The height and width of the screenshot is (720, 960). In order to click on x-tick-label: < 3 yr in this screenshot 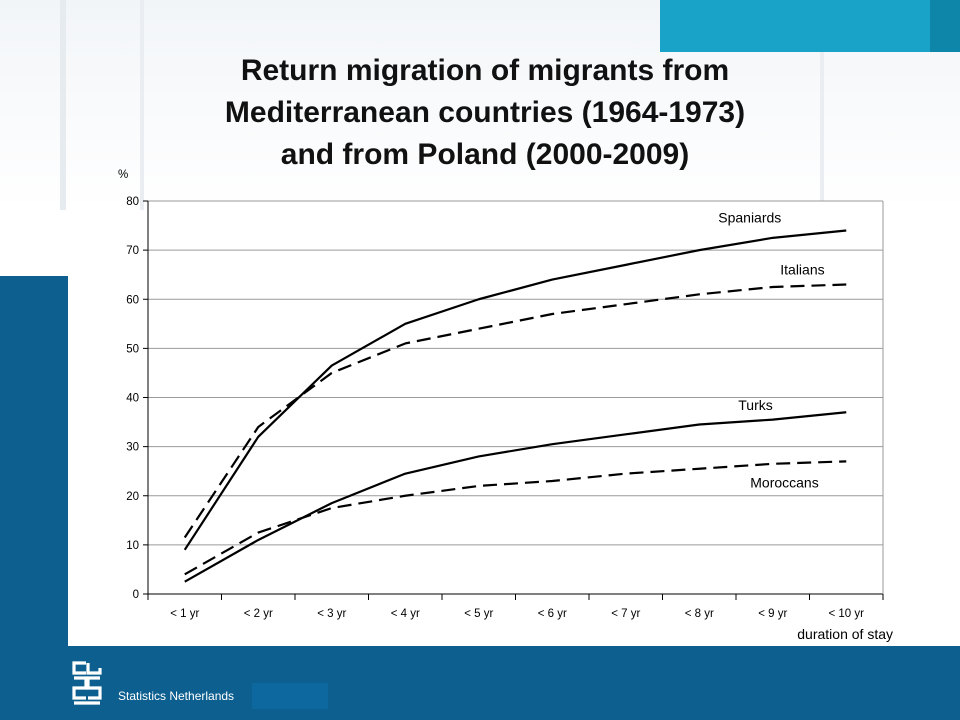, I will do `click(331, 614)`.